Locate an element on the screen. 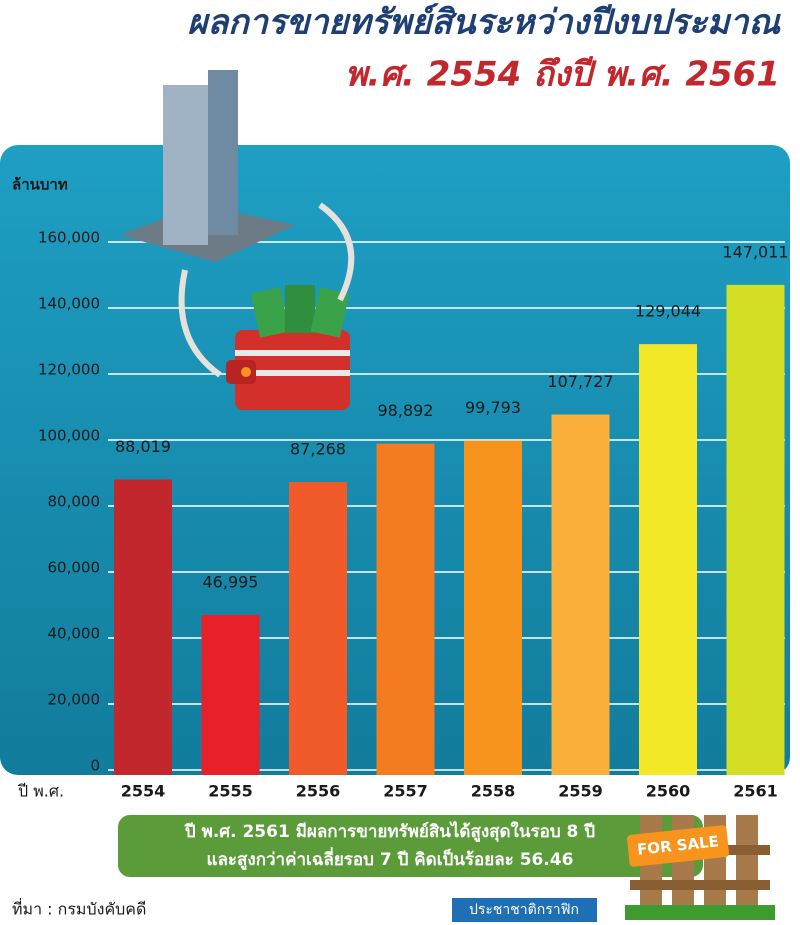  x-tick-label: 2558 is located at coordinates (493, 791).